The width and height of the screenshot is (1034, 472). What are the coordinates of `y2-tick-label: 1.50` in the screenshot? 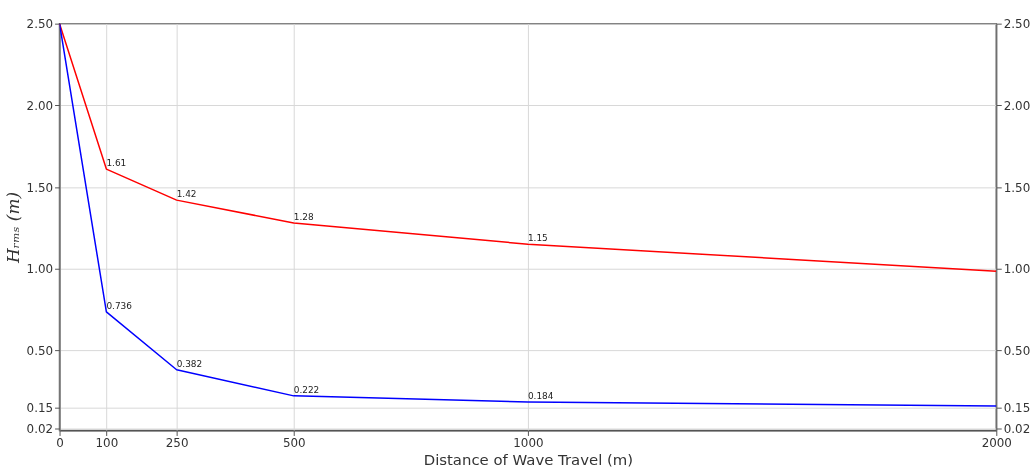 It's located at (1017, 187).